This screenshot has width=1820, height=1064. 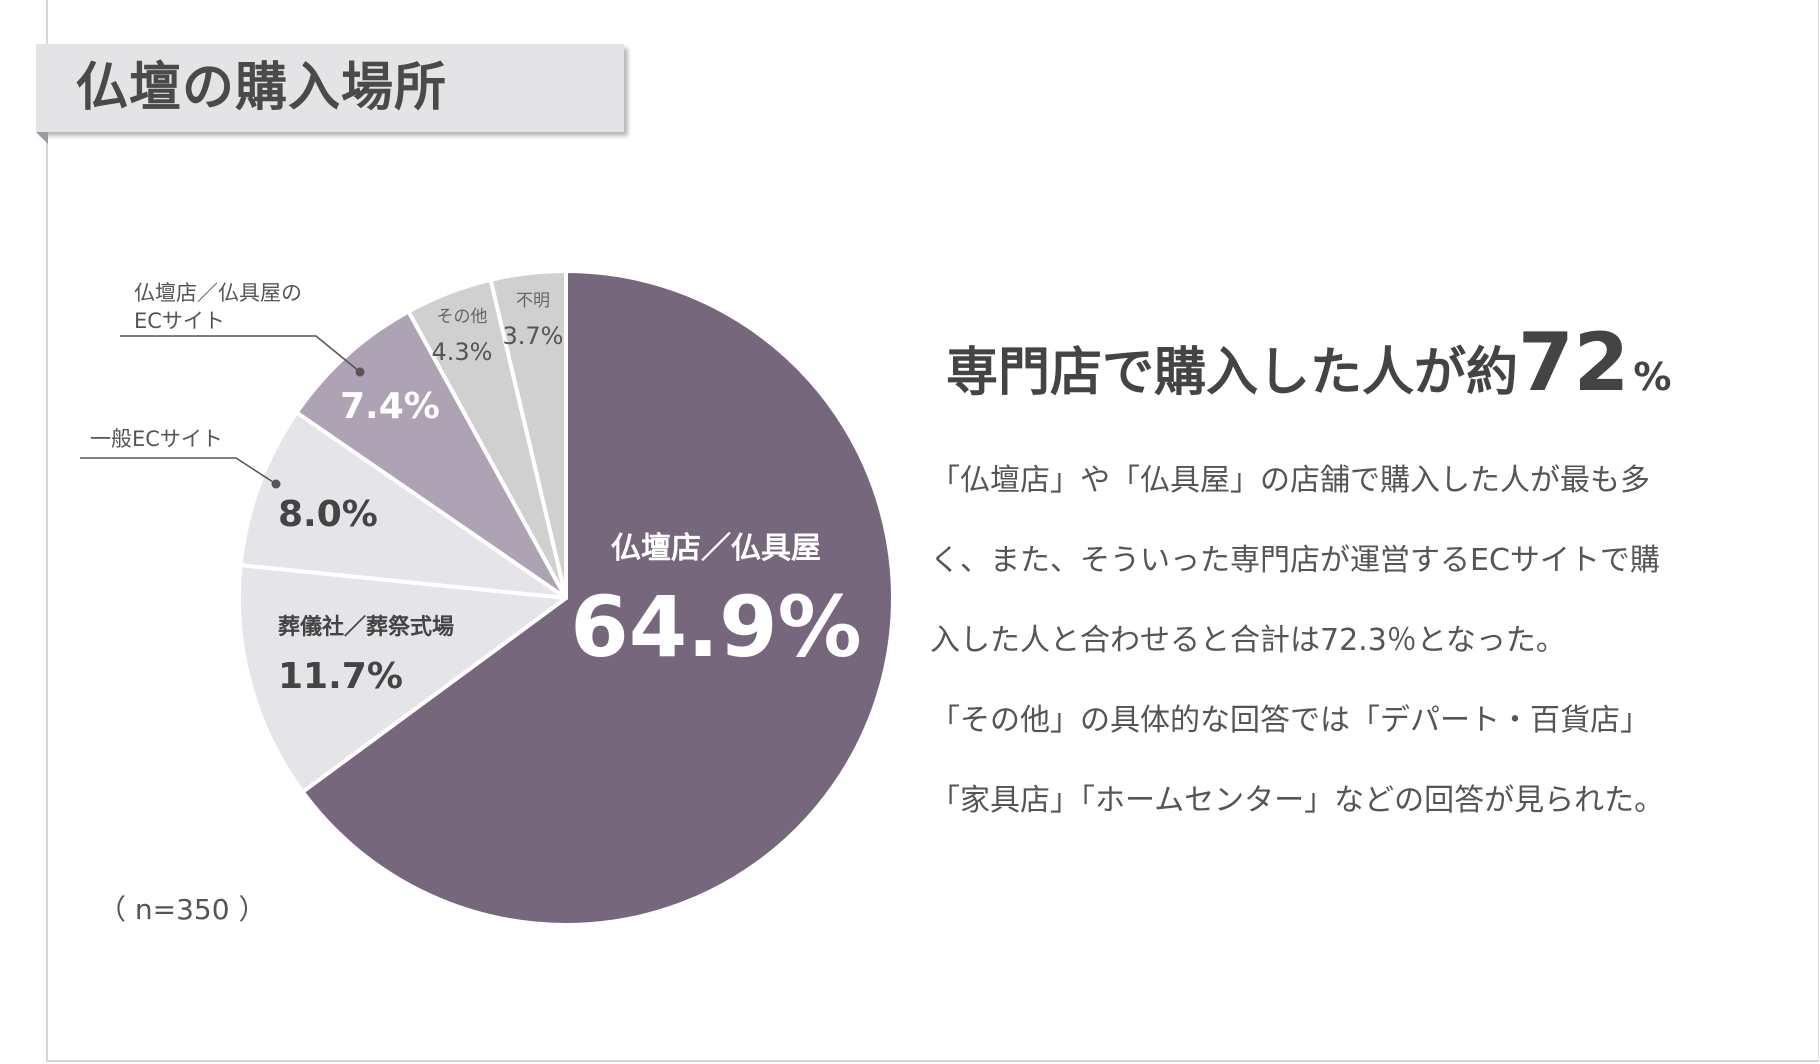 I want to click on category-label: ECサイト, so click(x=179, y=321).